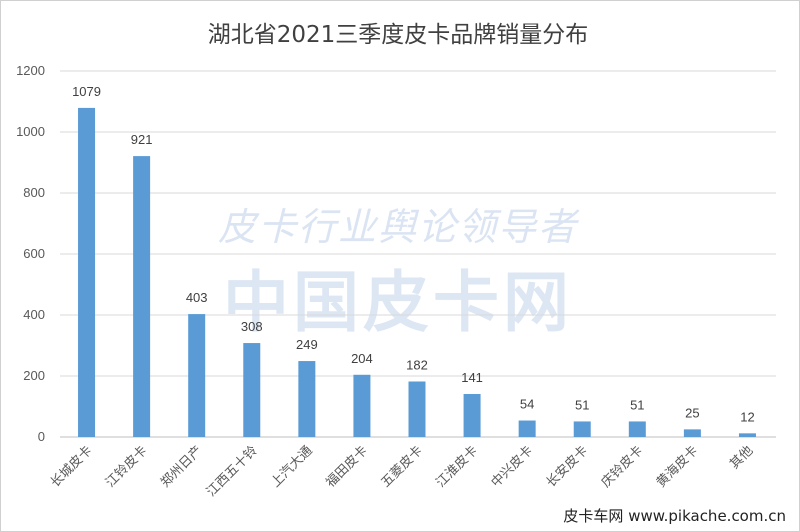 The image size is (800, 532). What do you see at coordinates (252, 326) in the screenshot?
I see `data-label: 308` at bounding box center [252, 326].